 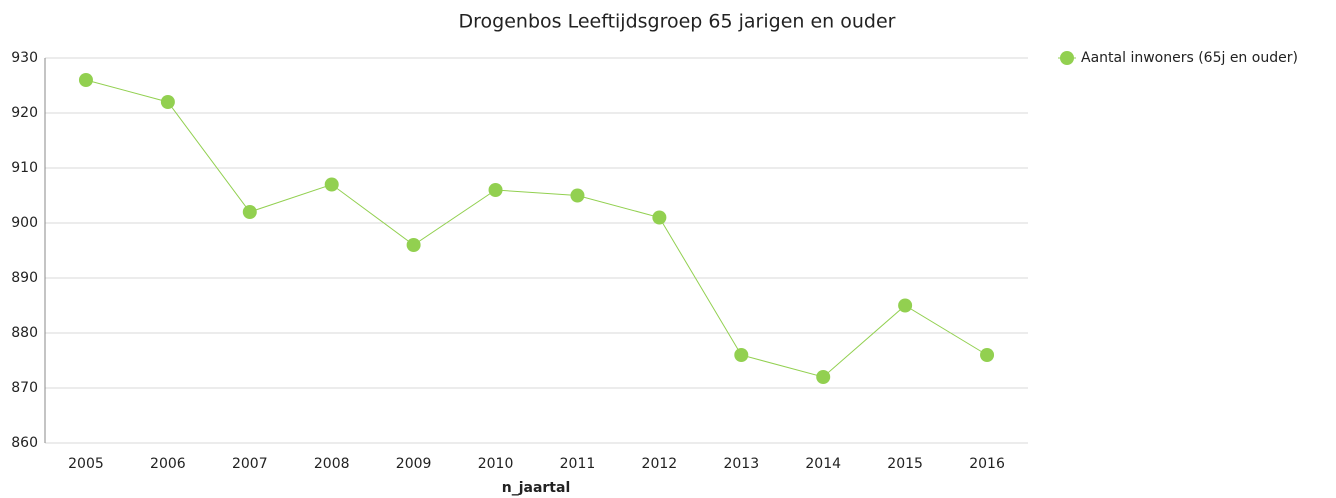 I want to click on y-tick-label: 920, so click(x=24, y=113).